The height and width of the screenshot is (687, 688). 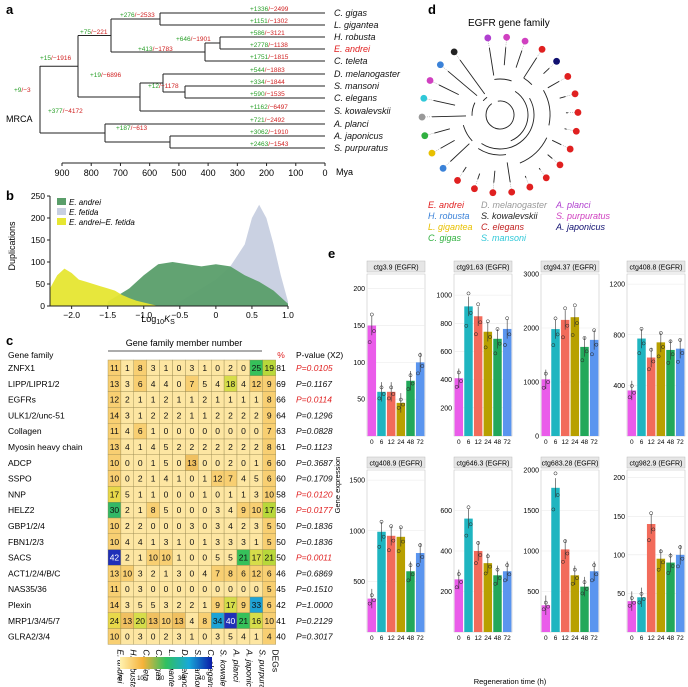 I want to click on x-tick-label: 0.5, so click(x=252, y=315).